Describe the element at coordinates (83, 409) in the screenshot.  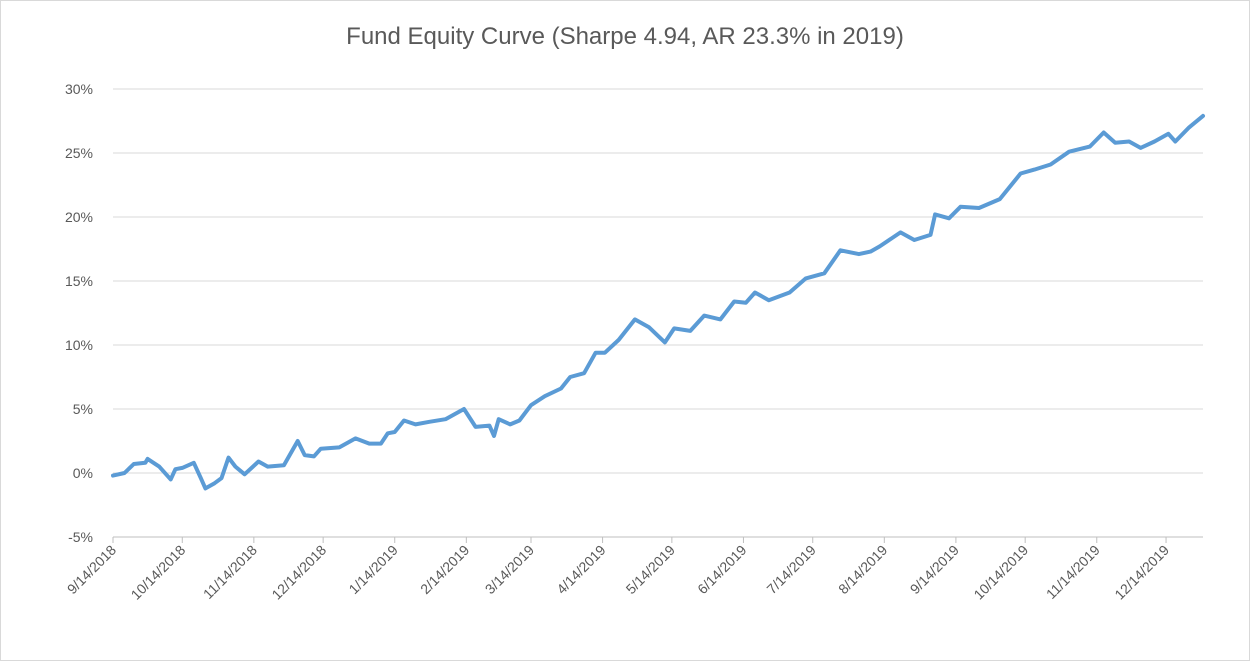
I see `y-tick-label: 5%` at that location.